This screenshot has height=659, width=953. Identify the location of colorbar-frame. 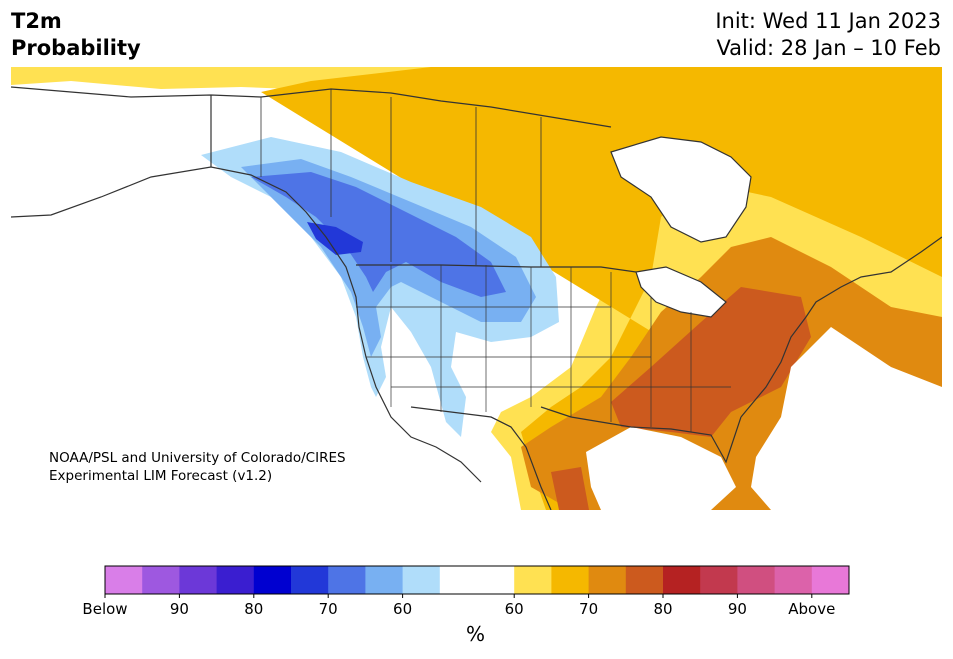
(477, 580).